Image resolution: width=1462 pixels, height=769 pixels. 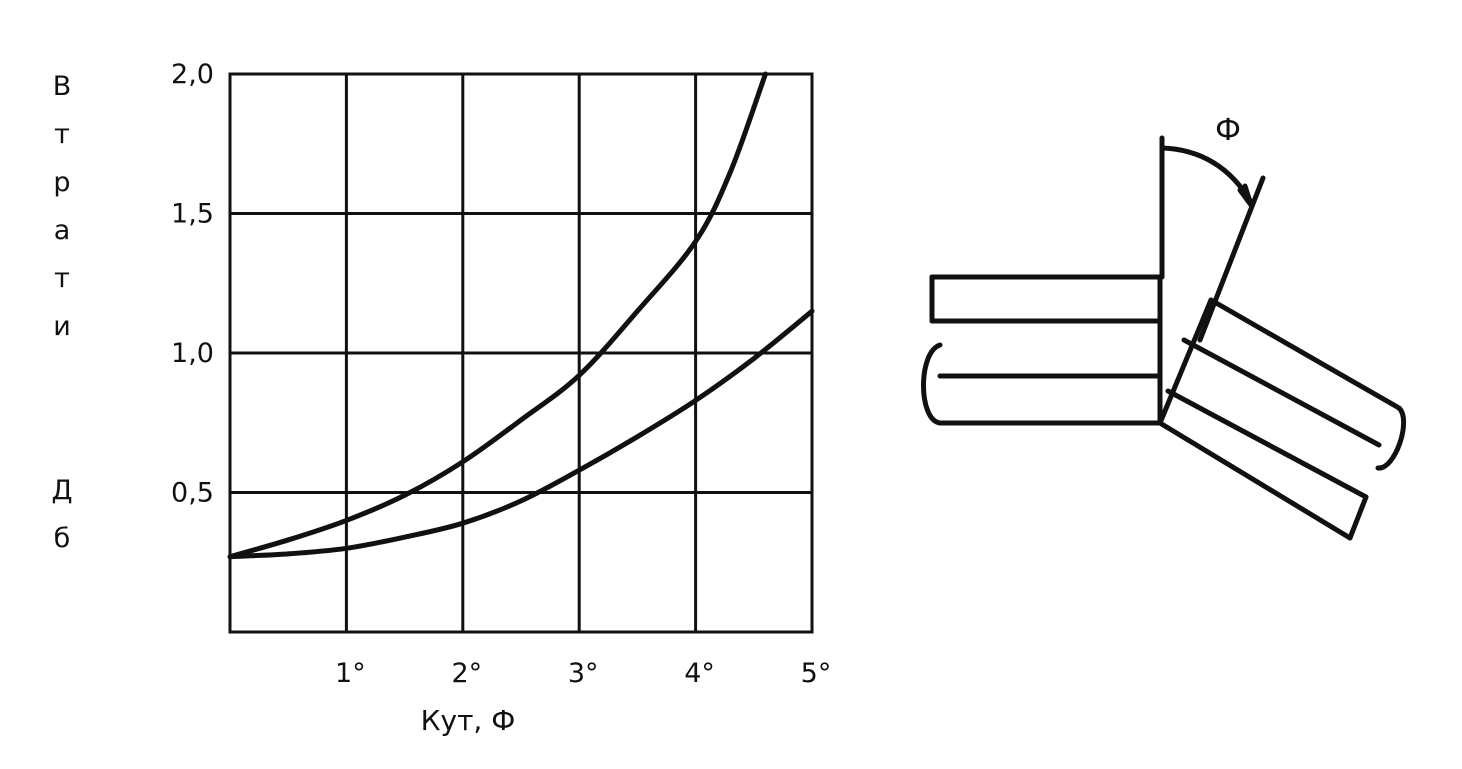 I want to click on y-label-letter: р, so click(x=61, y=182).